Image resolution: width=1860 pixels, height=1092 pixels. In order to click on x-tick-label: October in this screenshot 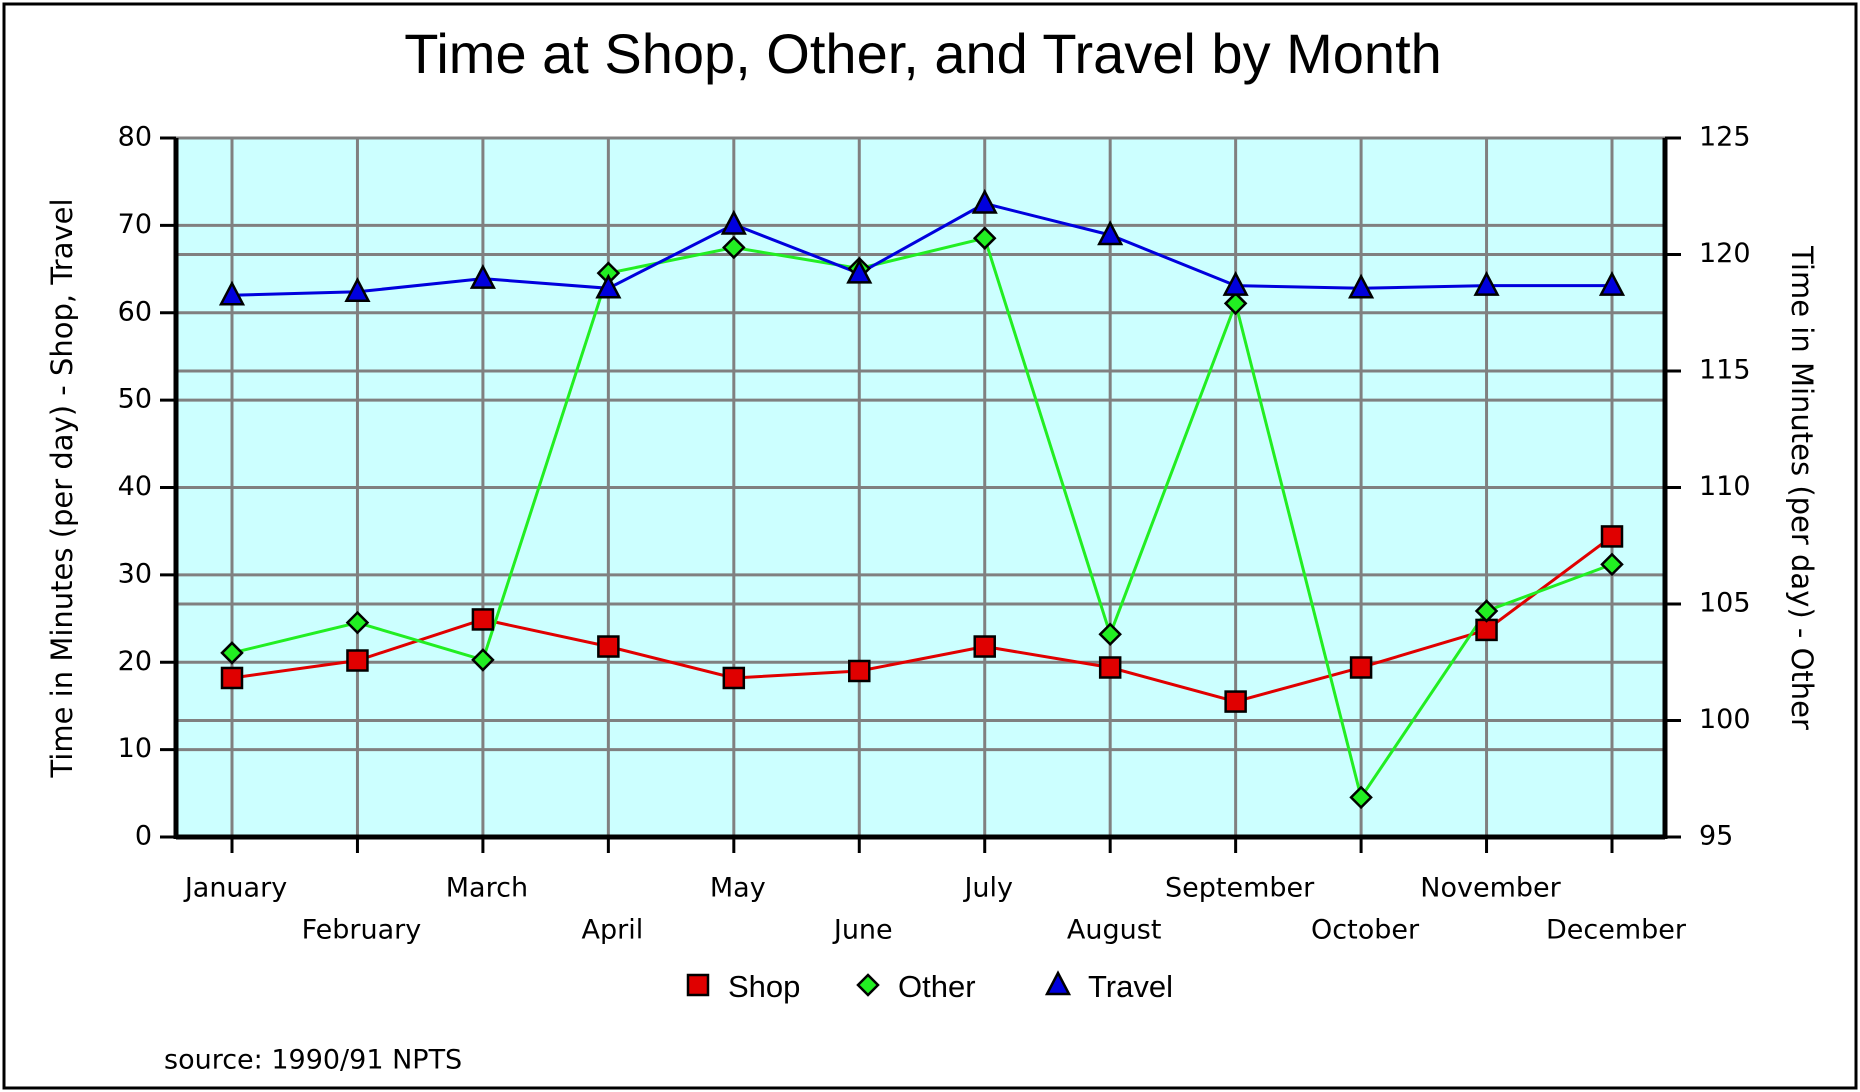, I will do `click(1365, 930)`.